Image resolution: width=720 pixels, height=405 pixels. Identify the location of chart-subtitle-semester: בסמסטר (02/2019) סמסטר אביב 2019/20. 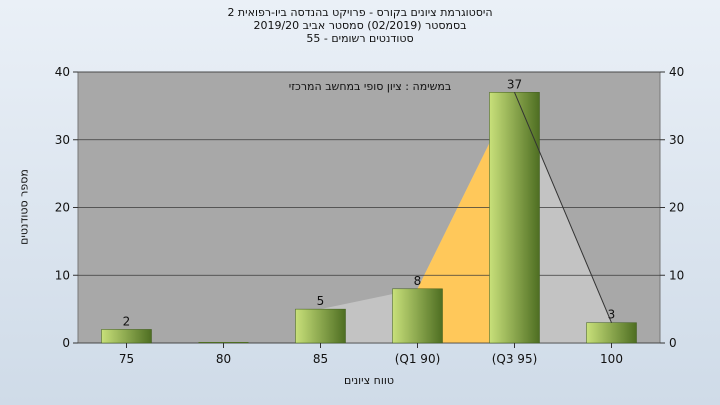
(360, 25).